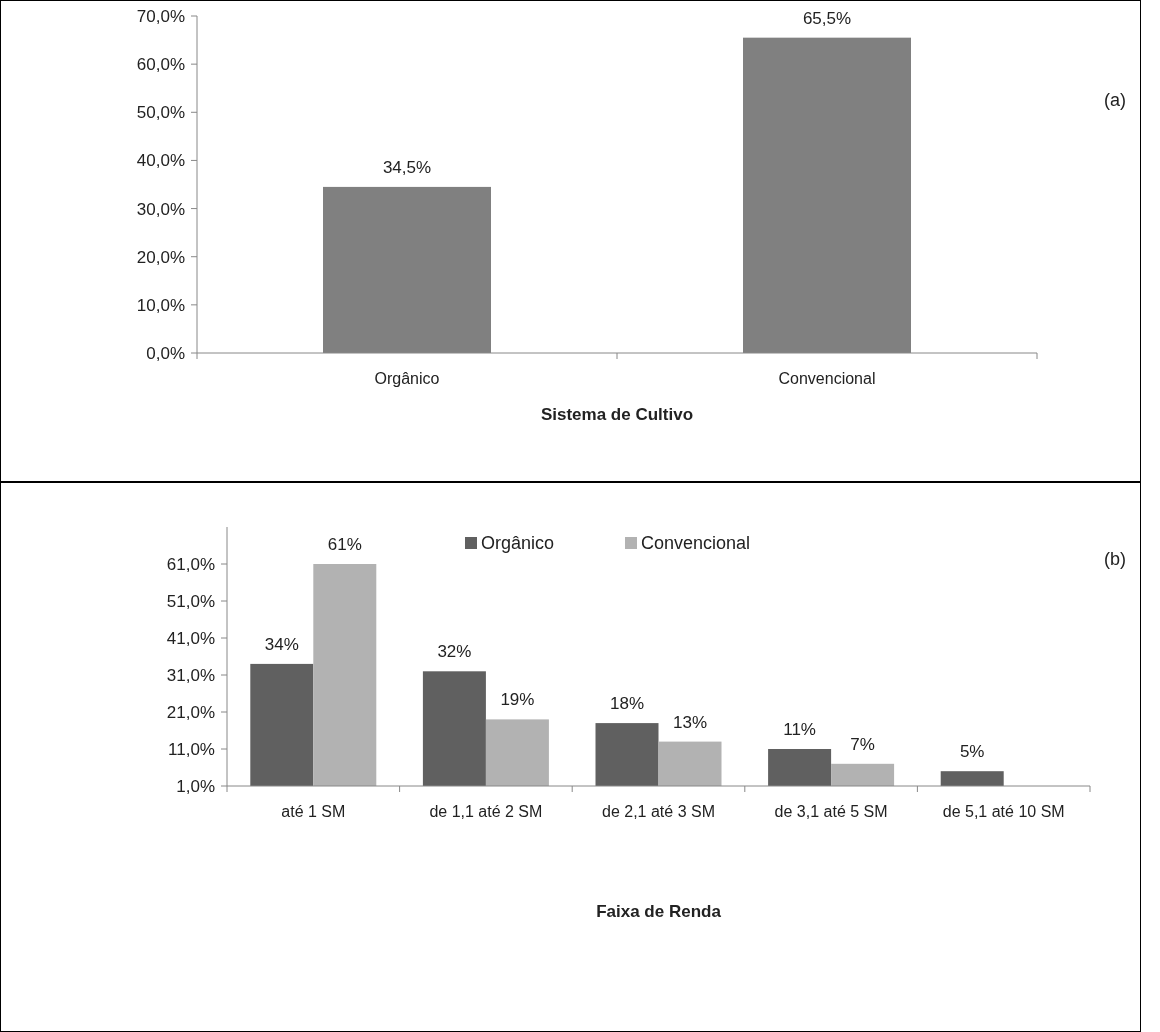 This screenshot has height=1032, width=1160. I want to click on legend-label: Orgânico, so click(518, 543).